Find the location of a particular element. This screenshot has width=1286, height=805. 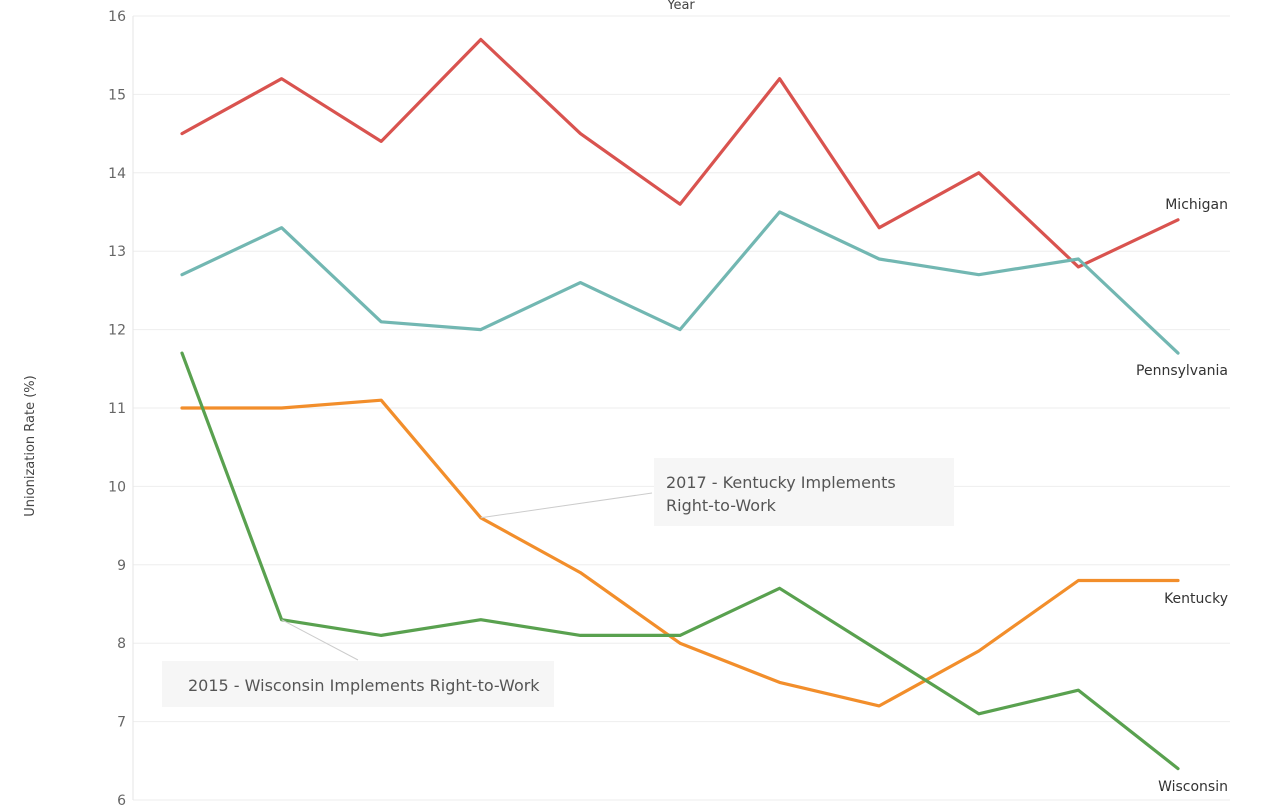

series-label-michigan: Michigan is located at coordinates (1196, 205).